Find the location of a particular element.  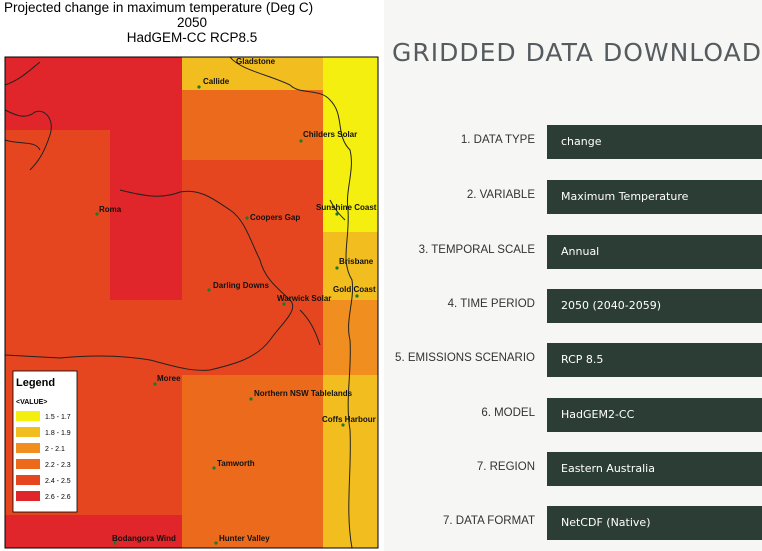

marker-brisbane is located at coordinates (337, 268).